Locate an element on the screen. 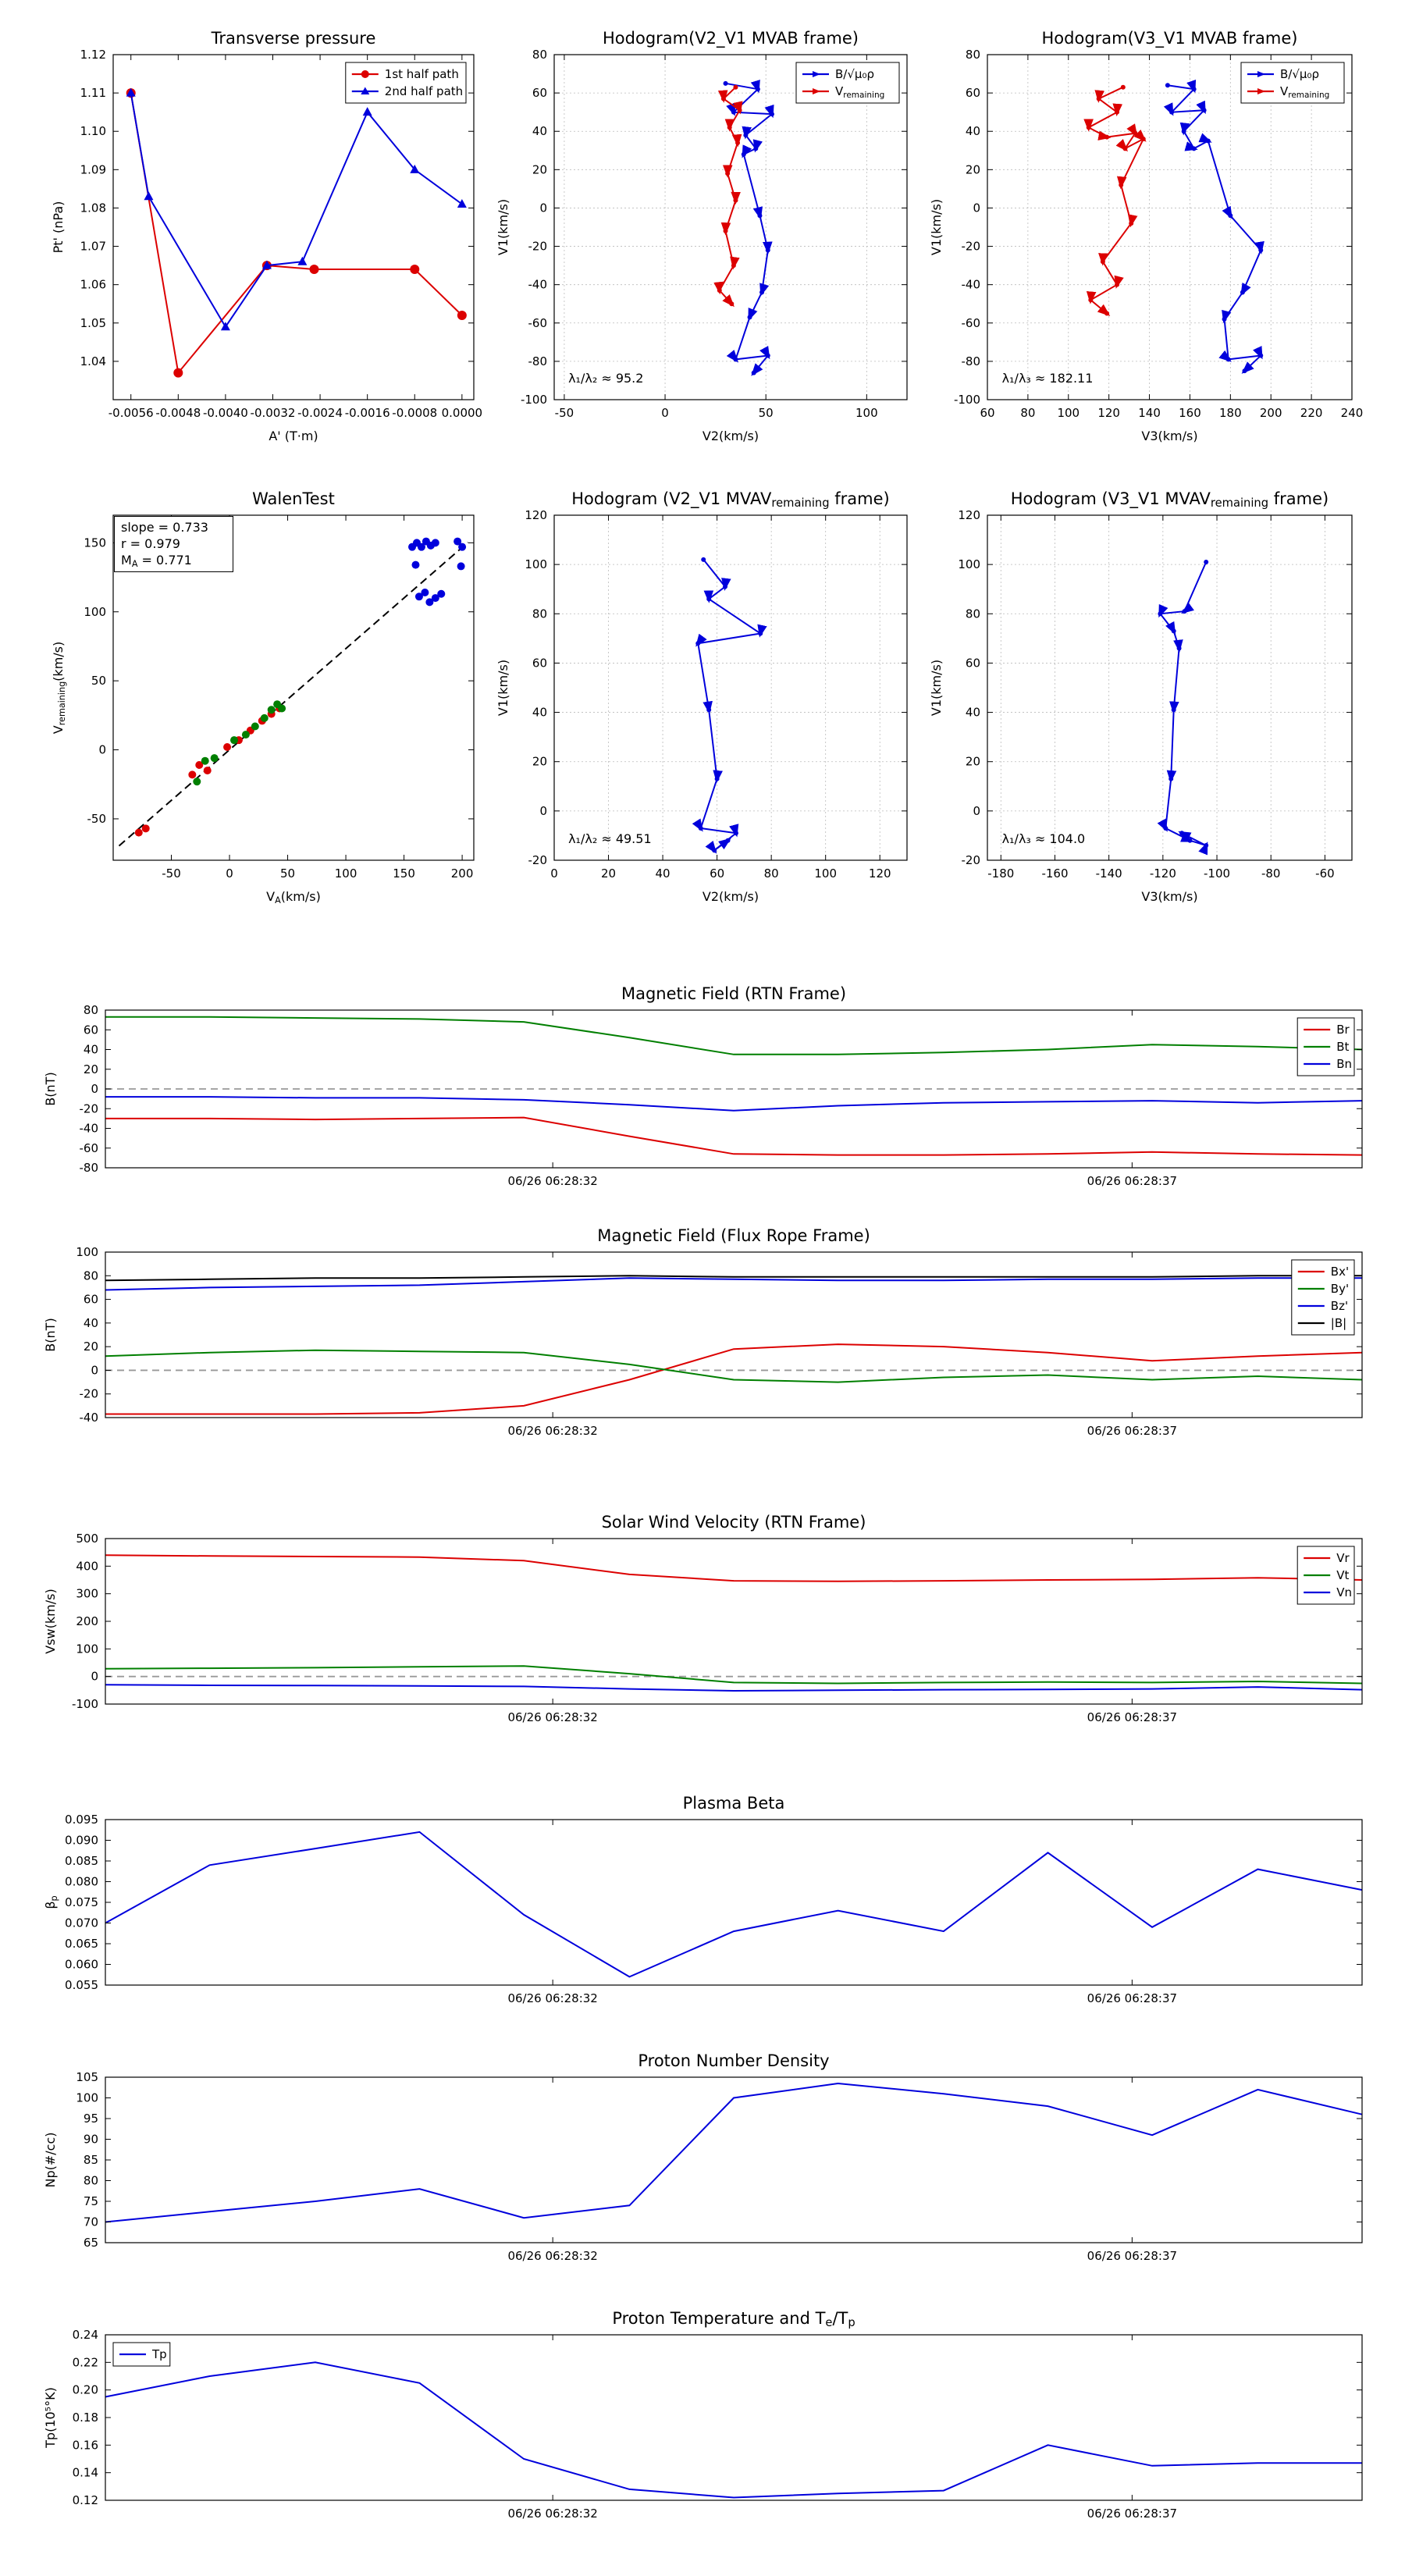  y-tick-label: 300 is located at coordinates (87, 1594).